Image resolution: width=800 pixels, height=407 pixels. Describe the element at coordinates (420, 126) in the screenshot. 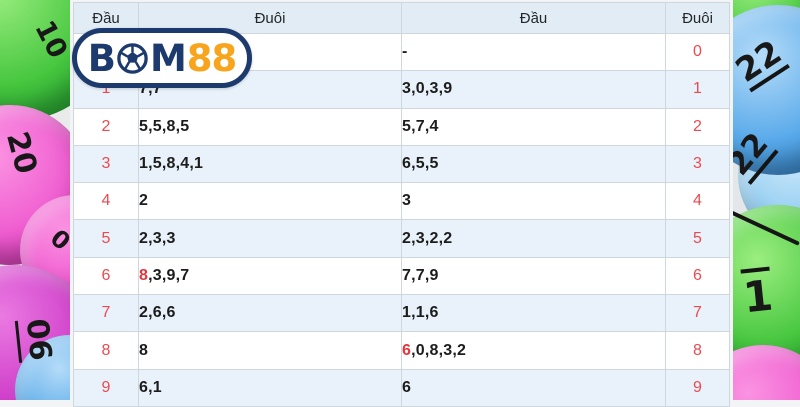

I see `value-text: 5,7,4` at that location.